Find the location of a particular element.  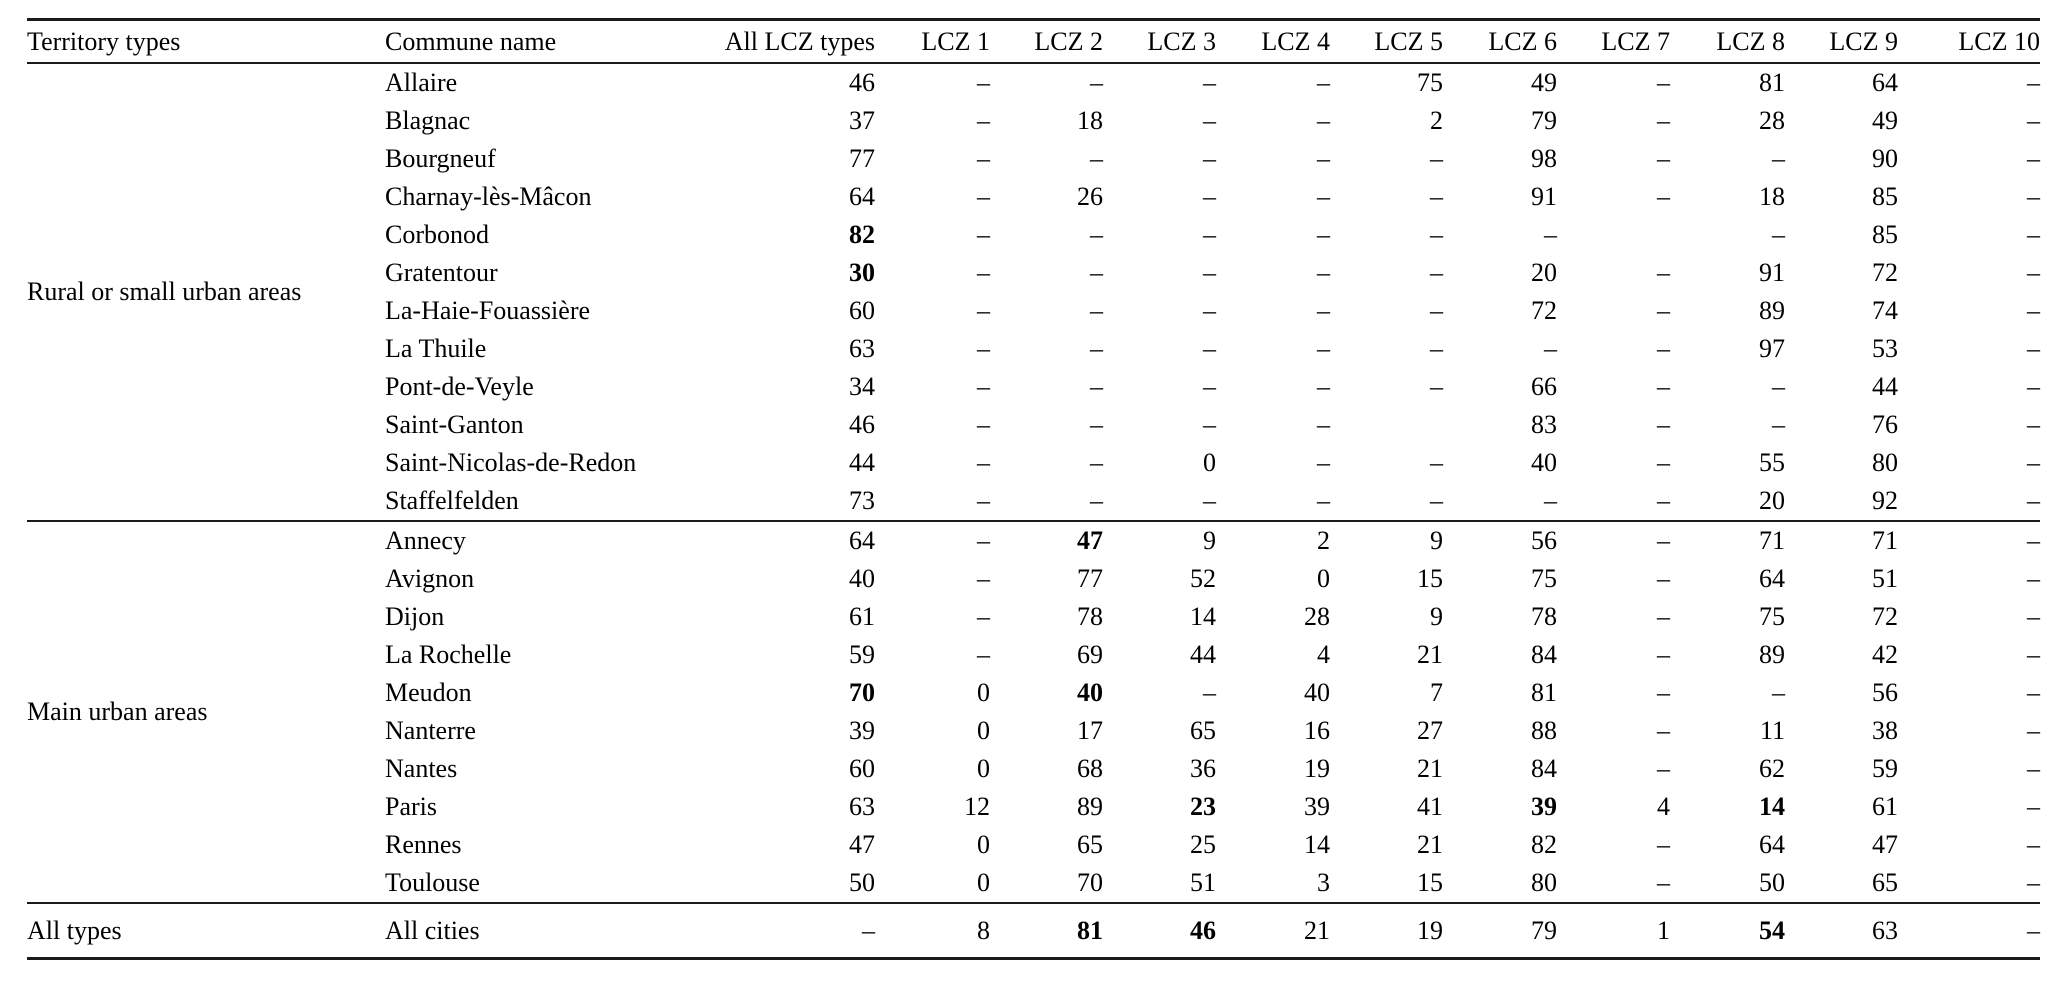

commune-name: Toulouse is located at coordinates (432, 882).